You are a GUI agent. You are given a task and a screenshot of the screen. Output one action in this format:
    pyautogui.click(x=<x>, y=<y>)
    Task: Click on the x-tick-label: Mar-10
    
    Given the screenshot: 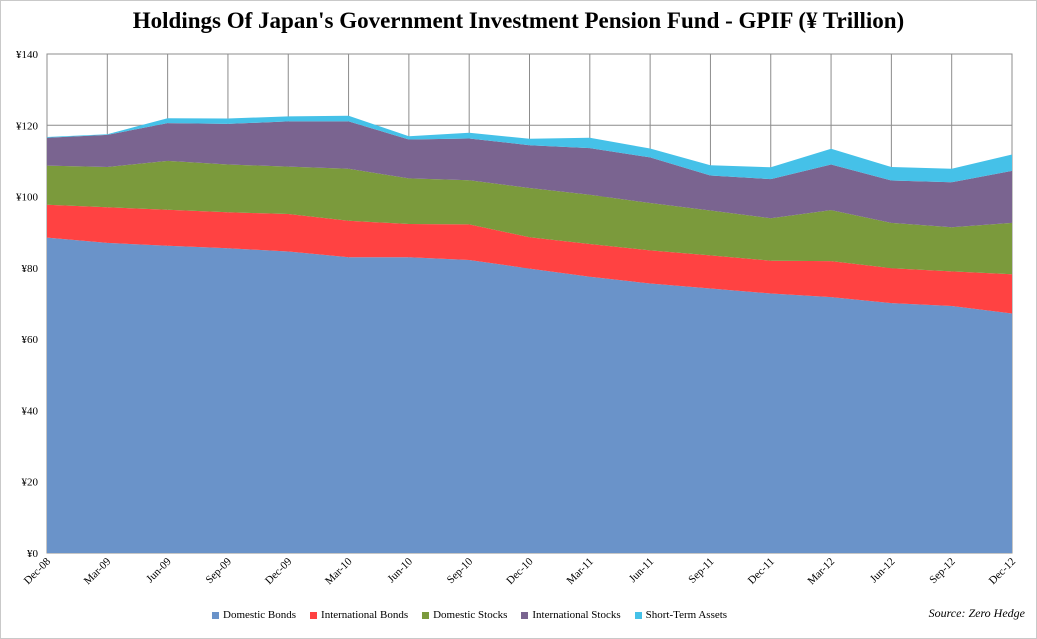 What is the action you would take?
    pyautogui.click(x=339, y=571)
    